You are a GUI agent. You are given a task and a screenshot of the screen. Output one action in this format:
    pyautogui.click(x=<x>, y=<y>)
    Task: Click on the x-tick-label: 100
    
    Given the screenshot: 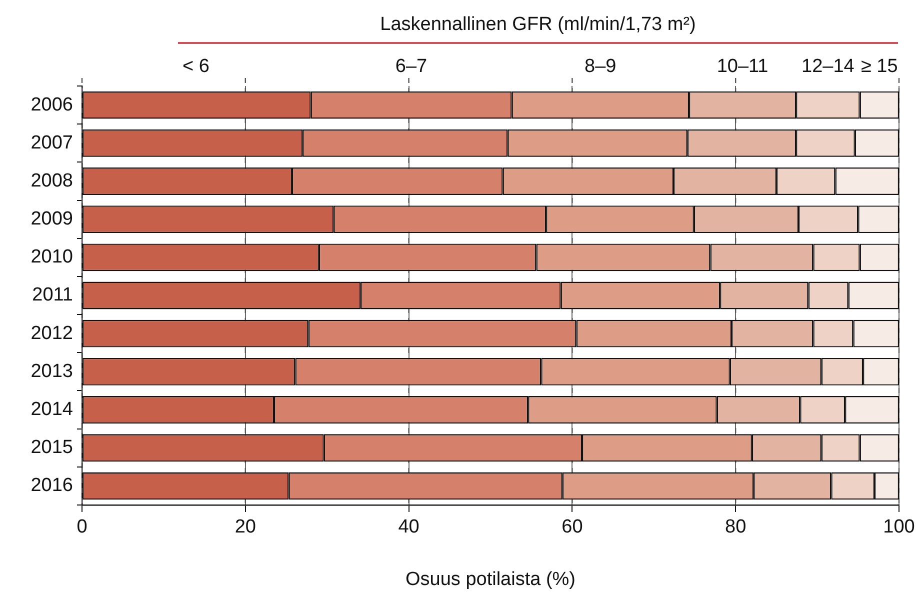 What is the action you would take?
    pyautogui.click(x=899, y=527)
    